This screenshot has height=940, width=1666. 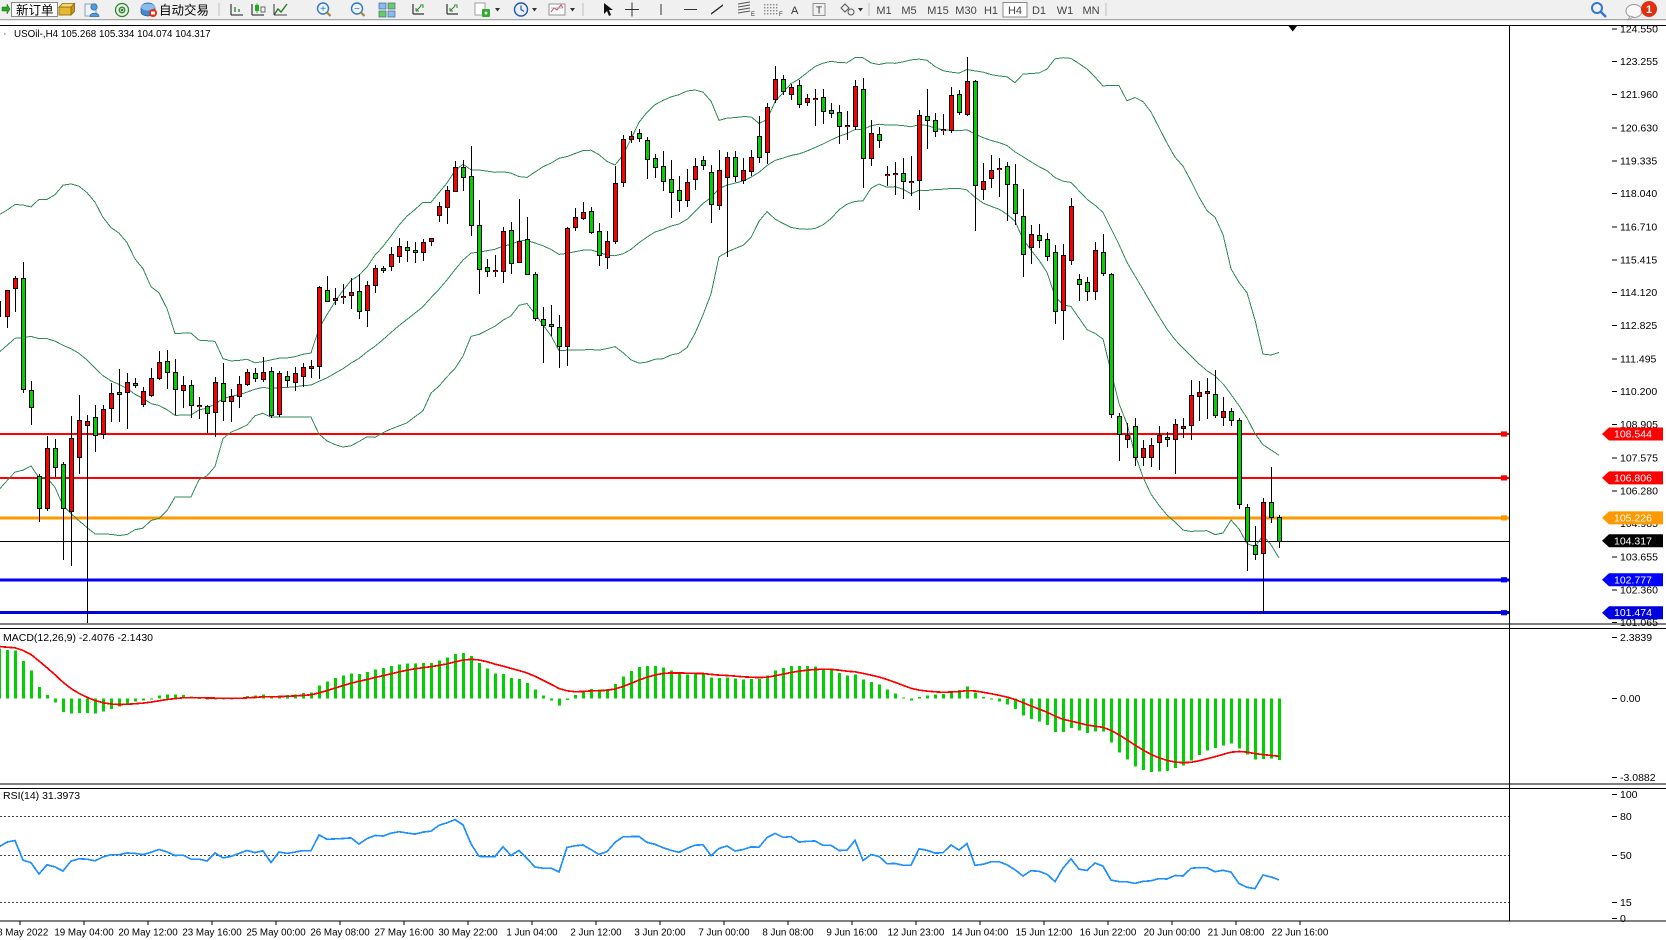 What do you see at coordinates (795, 11) in the screenshot?
I see `svg-text: A` at bounding box center [795, 11].